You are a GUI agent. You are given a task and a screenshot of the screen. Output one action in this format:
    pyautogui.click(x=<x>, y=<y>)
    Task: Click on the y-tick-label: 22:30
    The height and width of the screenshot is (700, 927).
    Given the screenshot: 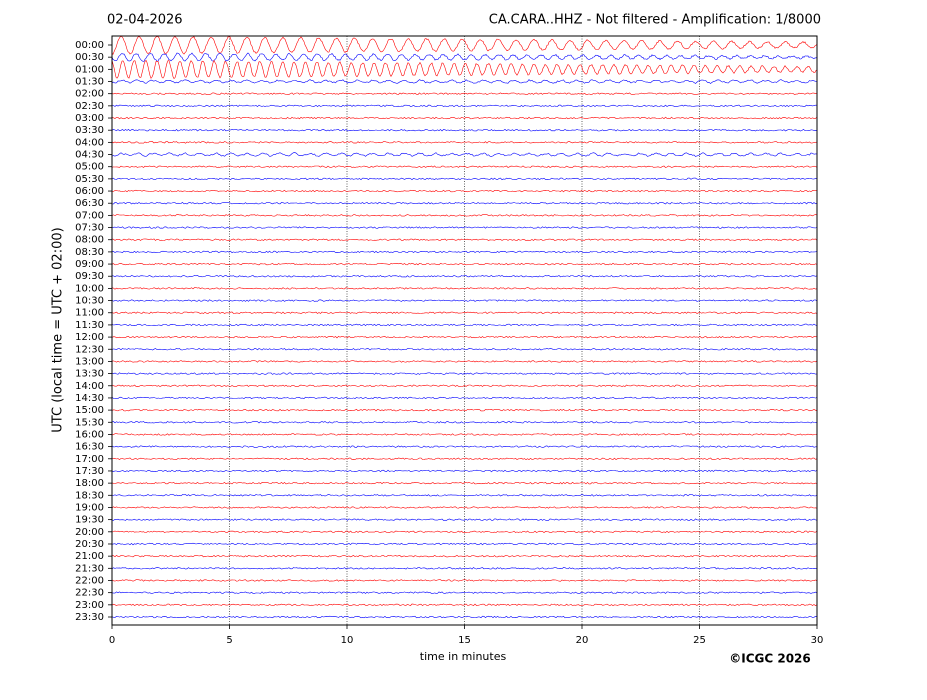 What is the action you would take?
    pyautogui.click(x=89, y=593)
    